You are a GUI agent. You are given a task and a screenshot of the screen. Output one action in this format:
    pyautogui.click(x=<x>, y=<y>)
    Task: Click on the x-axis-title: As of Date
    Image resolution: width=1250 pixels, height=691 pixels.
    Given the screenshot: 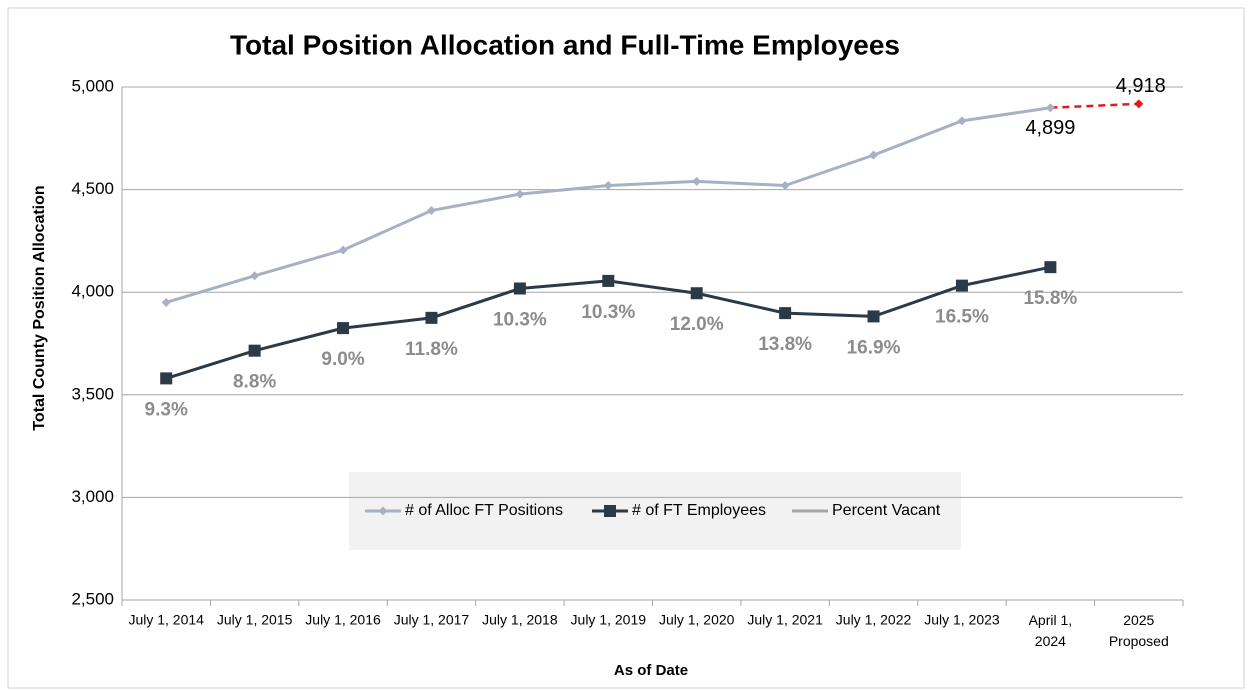 What is the action you would take?
    pyautogui.click(x=651, y=670)
    